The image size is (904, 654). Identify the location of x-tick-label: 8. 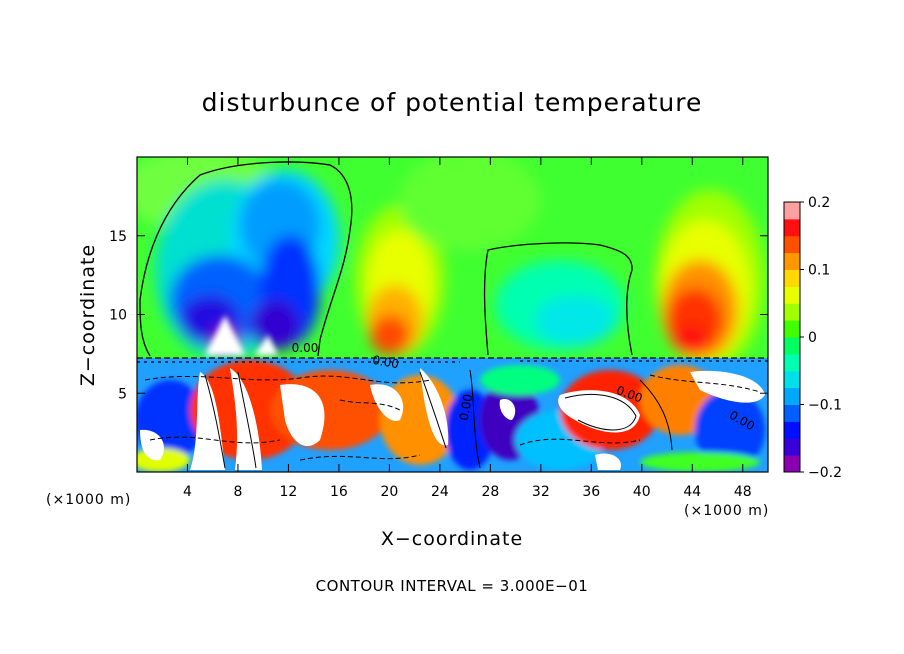
(237, 492).